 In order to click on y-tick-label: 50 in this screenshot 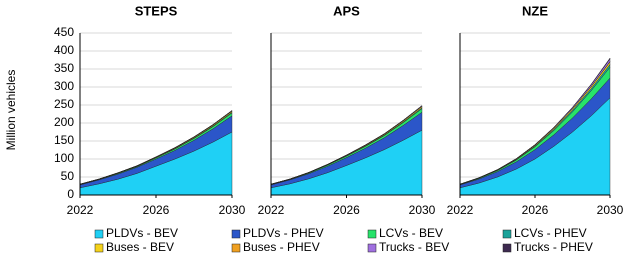, I will do `click(68, 176)`.